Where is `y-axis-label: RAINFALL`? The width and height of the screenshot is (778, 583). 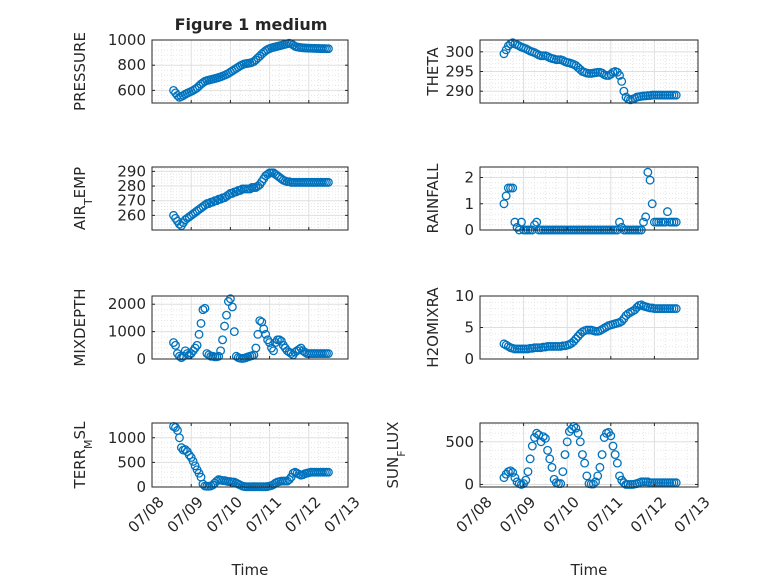 y-axis-label: RAINFALL is located at coordinates (433, 198).